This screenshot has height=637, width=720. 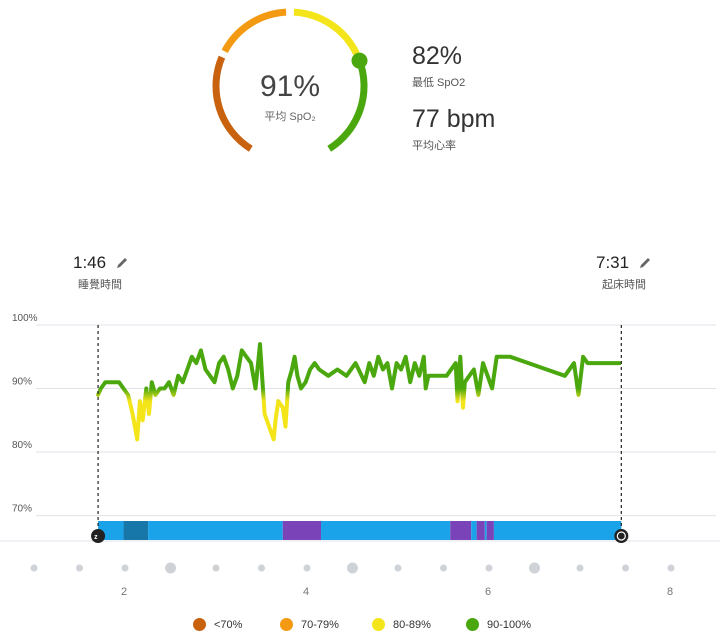 I want to click on legend-item-90-100: 90-100%, so click(x=498, y=624).